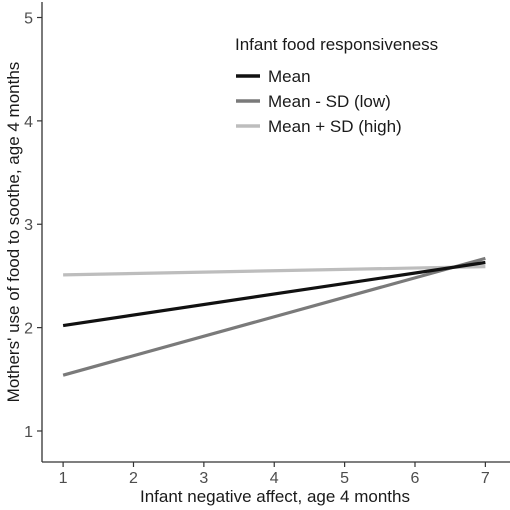 This screenshot has width=510, height=510. I want to click on series-line-mean, so click(274, 294).